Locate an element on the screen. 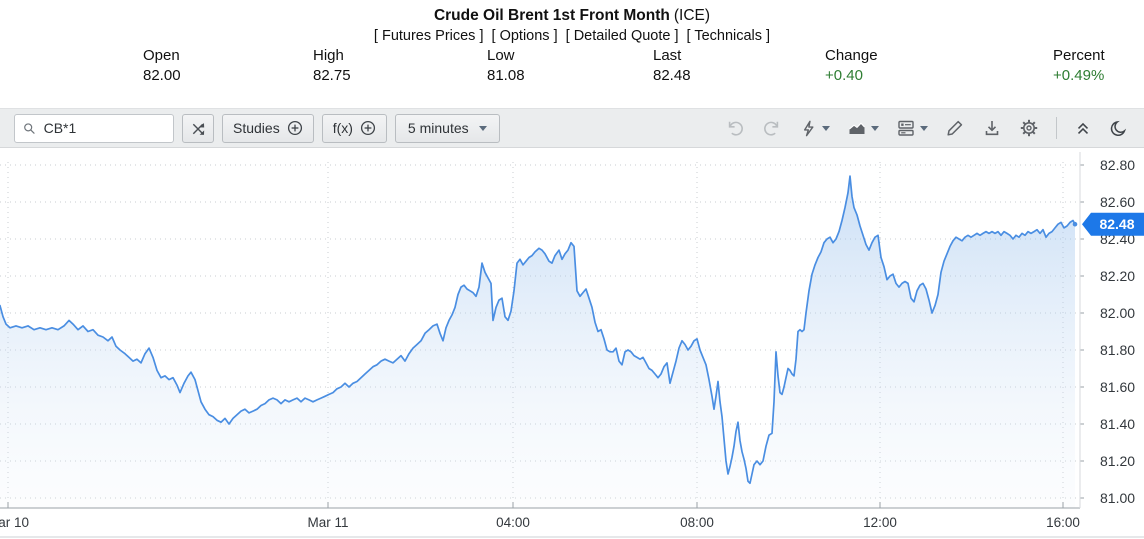 The height and width of the screenshot is (539, 1144). page-title: Crude Oil Brent 1st Front Month (ICE) is located at coordinates (572, 12).